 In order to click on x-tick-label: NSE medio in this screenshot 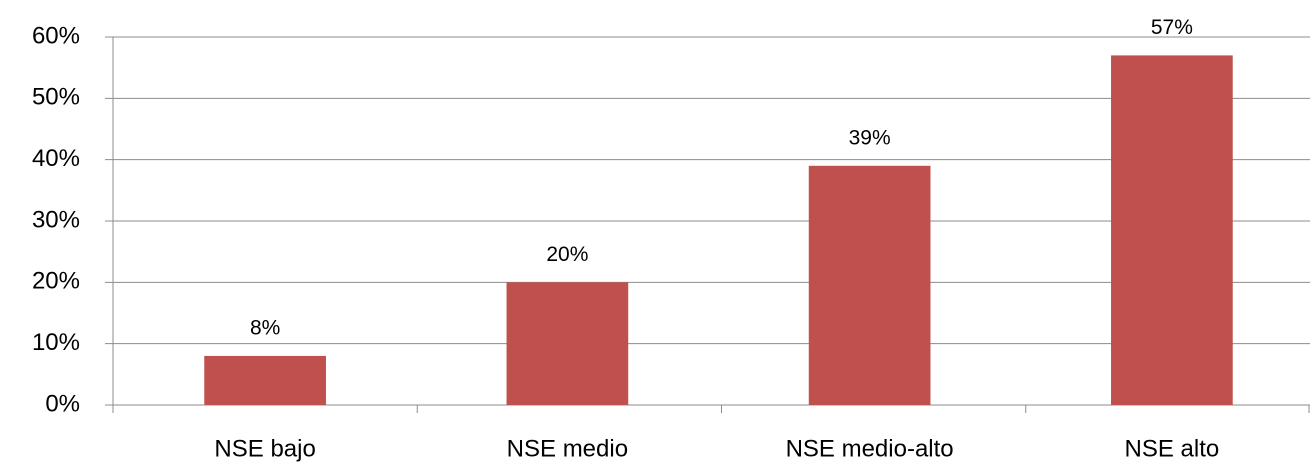, I will do `click(567, 448)`.